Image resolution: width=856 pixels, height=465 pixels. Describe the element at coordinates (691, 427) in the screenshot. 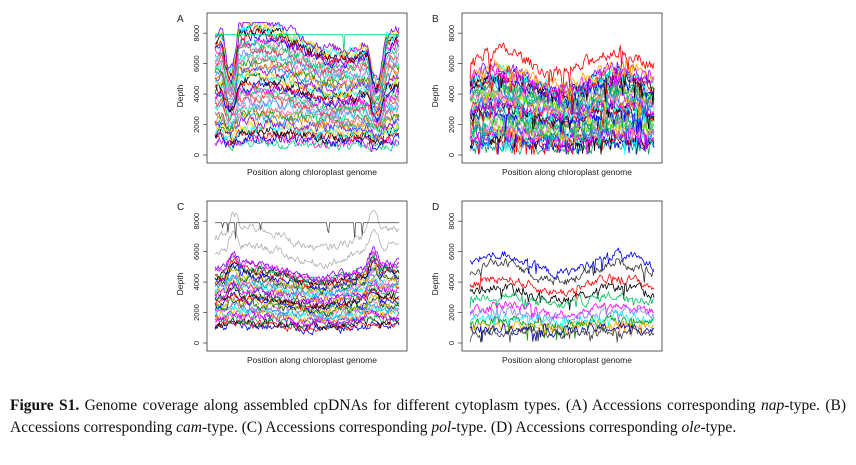

I see `caption-type-ole: ole` at that location.